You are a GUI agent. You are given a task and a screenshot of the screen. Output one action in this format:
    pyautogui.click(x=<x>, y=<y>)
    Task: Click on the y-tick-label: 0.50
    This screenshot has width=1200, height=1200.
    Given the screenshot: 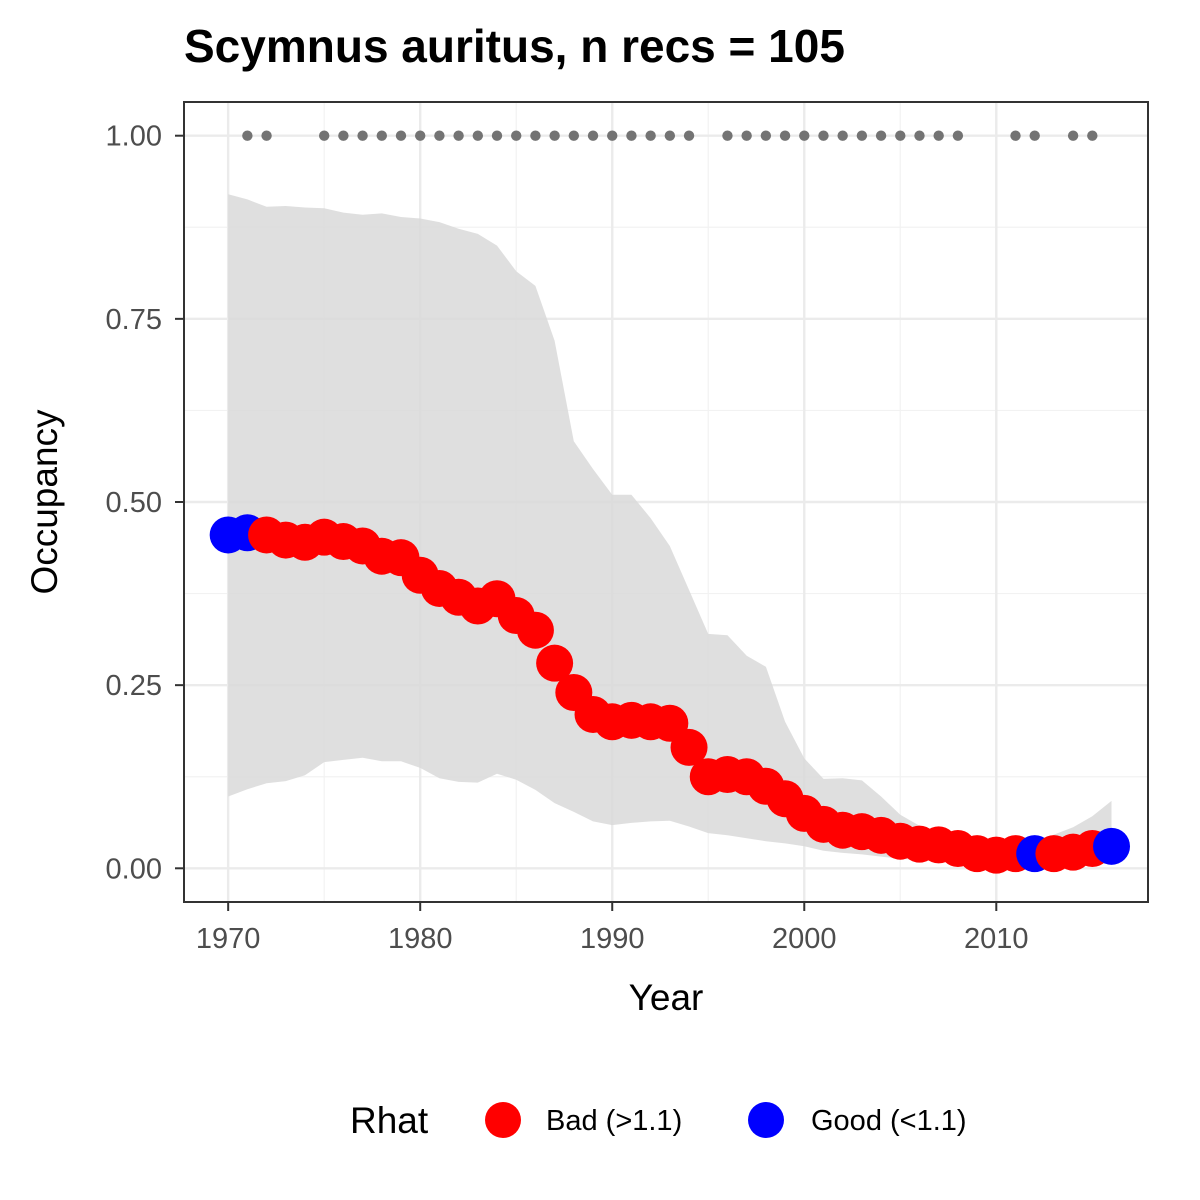 What is the action you would take?
    pyautogui.click(x=134, y=503)
    